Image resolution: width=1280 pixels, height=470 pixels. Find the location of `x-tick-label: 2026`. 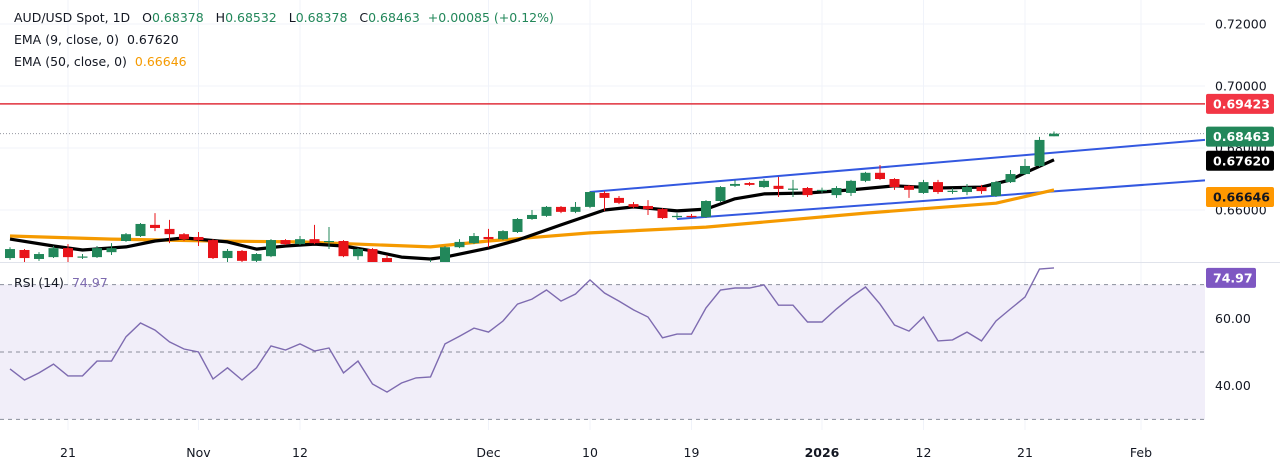

x-tick-label: 2026 is located at coordinates (822, 452).